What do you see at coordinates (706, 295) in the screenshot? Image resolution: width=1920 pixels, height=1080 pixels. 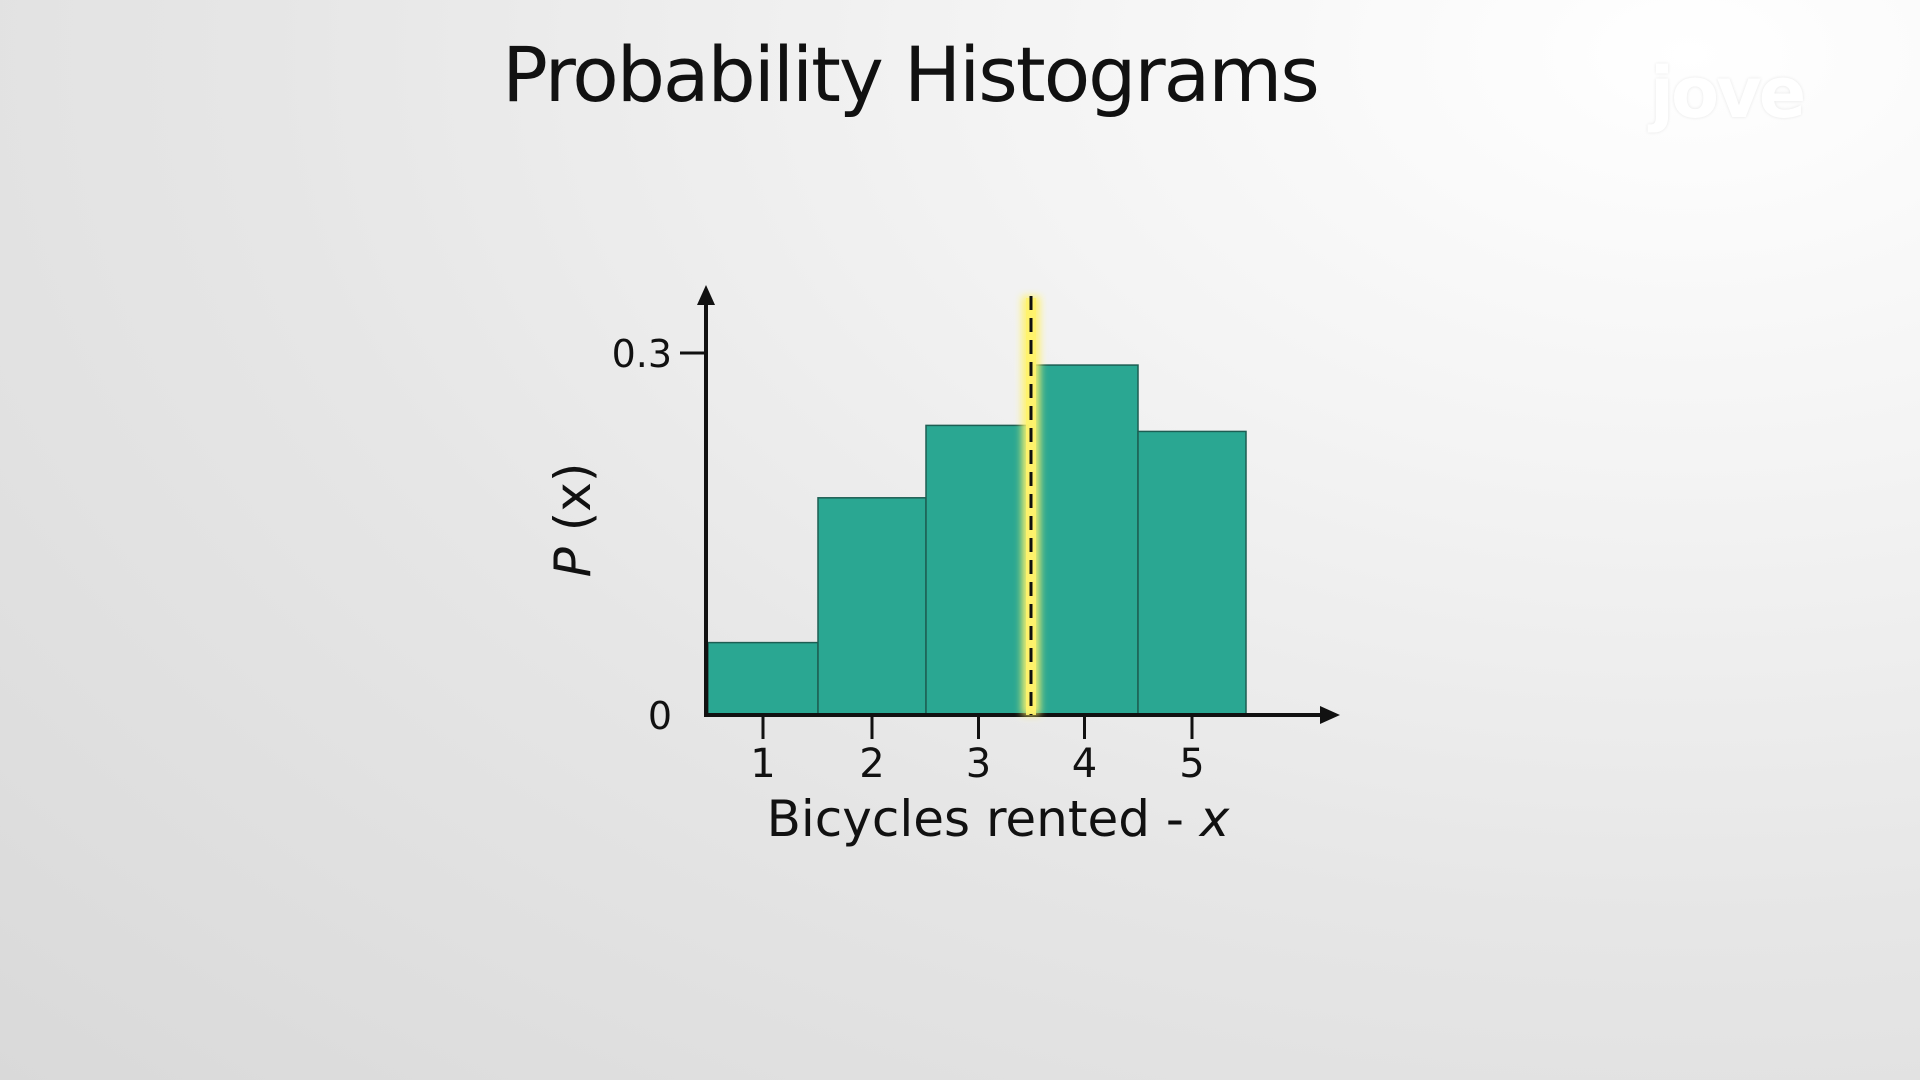 I see `y-axis-arrow` at bounding box center [706, 295].